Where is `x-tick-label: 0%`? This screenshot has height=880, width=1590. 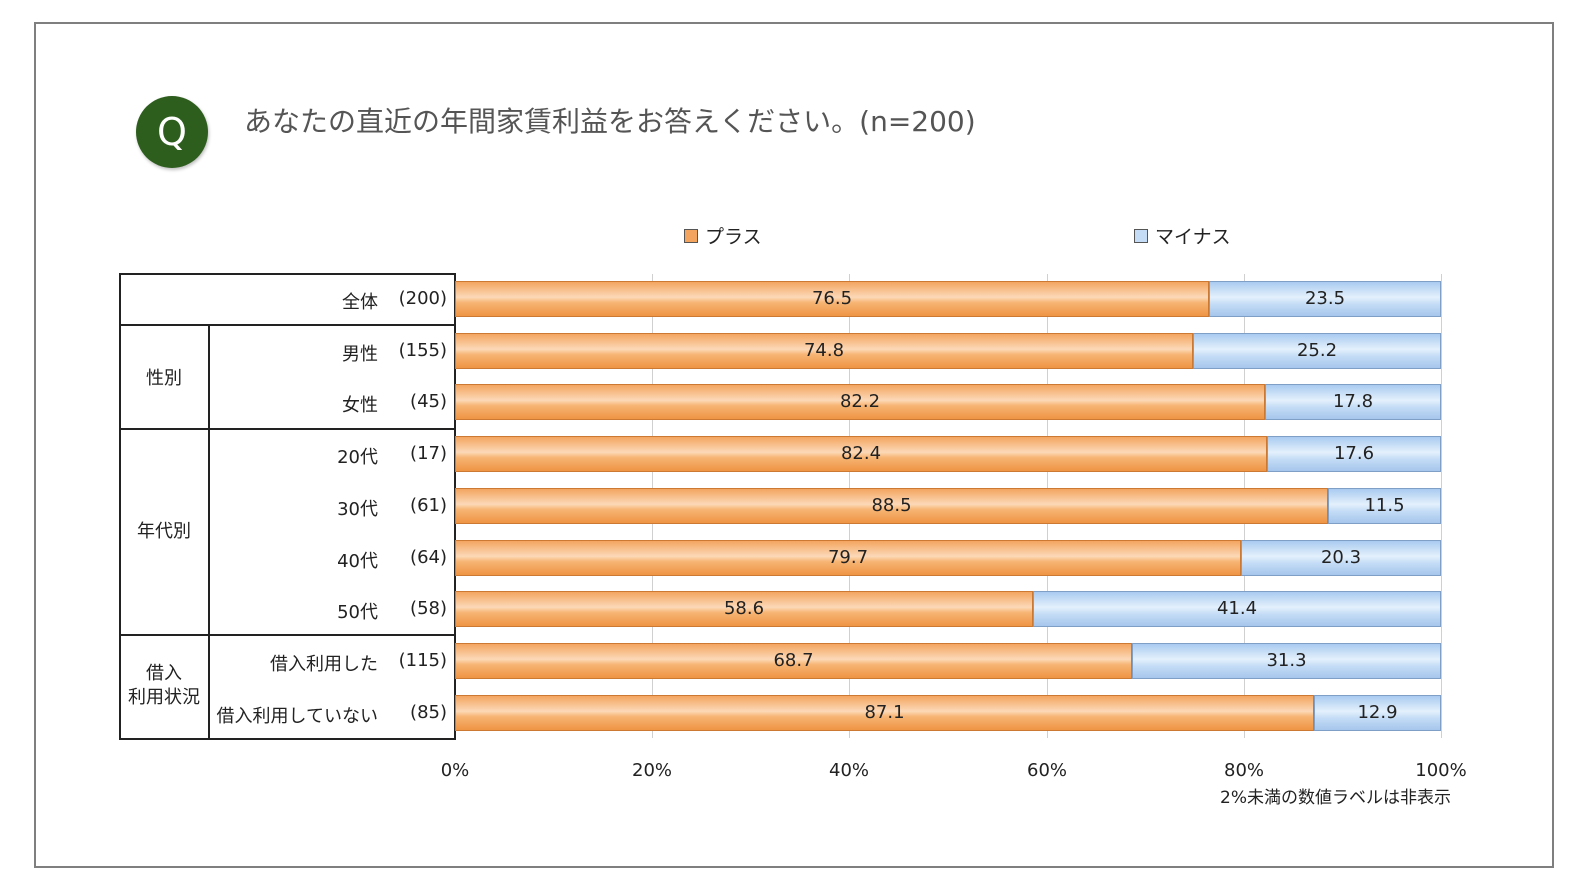
x-tick-label: 0% is located at coordinates (455, 770).